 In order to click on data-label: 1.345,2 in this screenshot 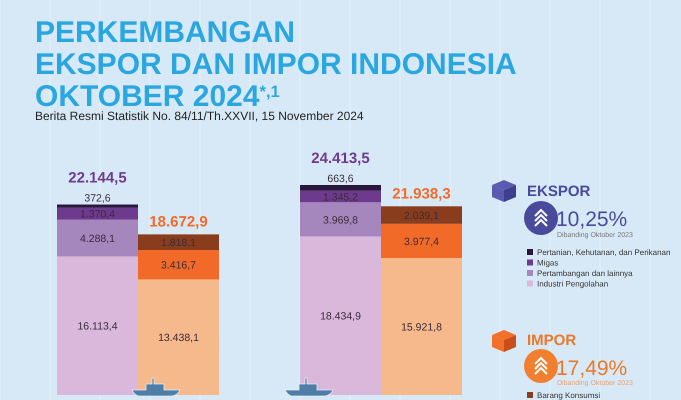, I will do `click(340, 197)`.